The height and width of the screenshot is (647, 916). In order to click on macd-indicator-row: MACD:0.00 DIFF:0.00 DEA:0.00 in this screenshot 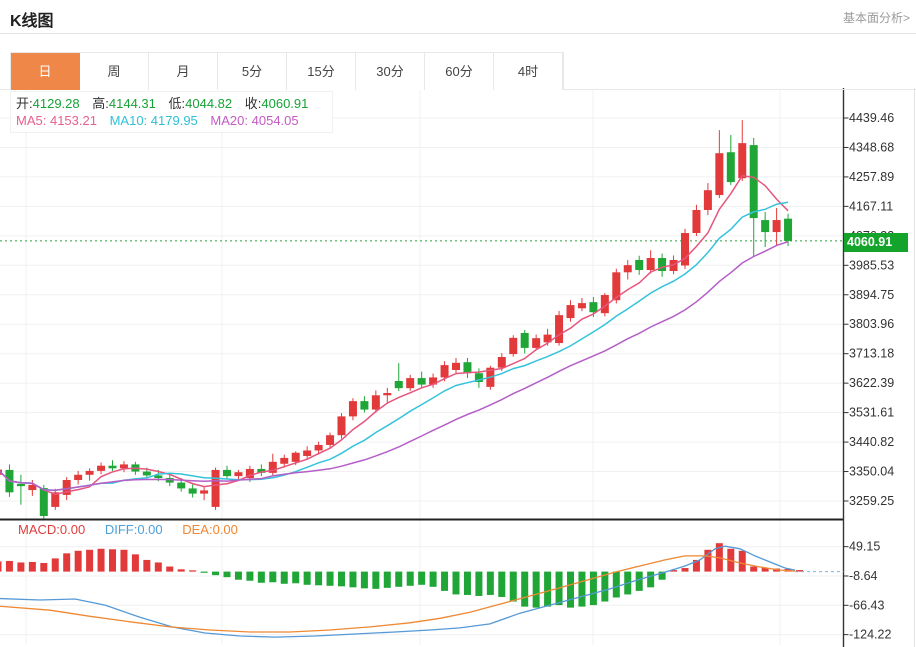, I will do `click(136, 529)`.